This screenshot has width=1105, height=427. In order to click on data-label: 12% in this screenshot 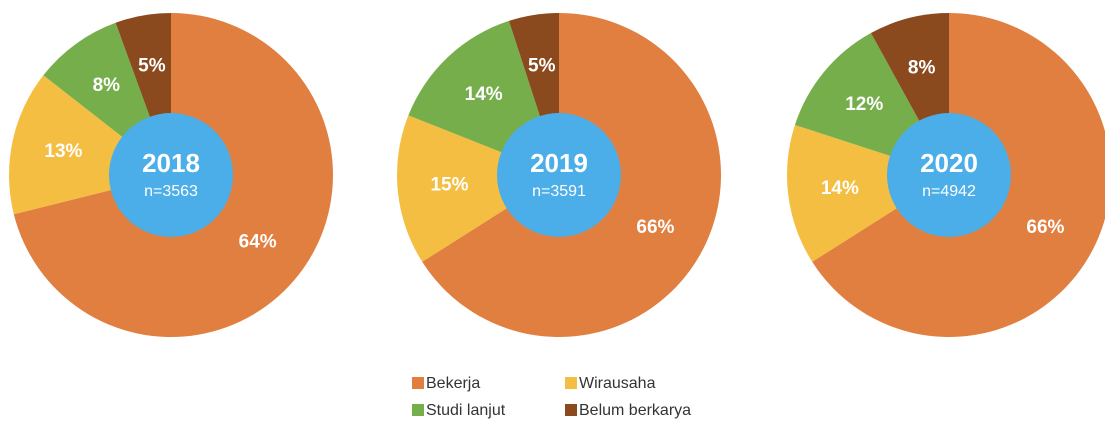, I will do `click(864, 104)`.